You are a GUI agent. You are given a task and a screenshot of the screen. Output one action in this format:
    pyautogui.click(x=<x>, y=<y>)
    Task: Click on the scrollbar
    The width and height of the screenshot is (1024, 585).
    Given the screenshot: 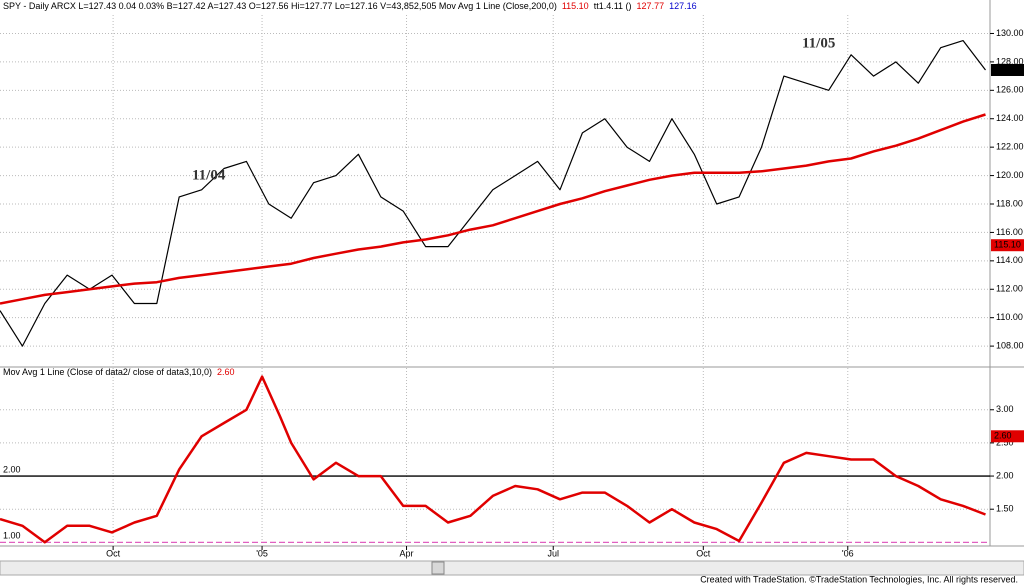 What is the action you would take?
    pyautogui.click(x=512, y=568)
    